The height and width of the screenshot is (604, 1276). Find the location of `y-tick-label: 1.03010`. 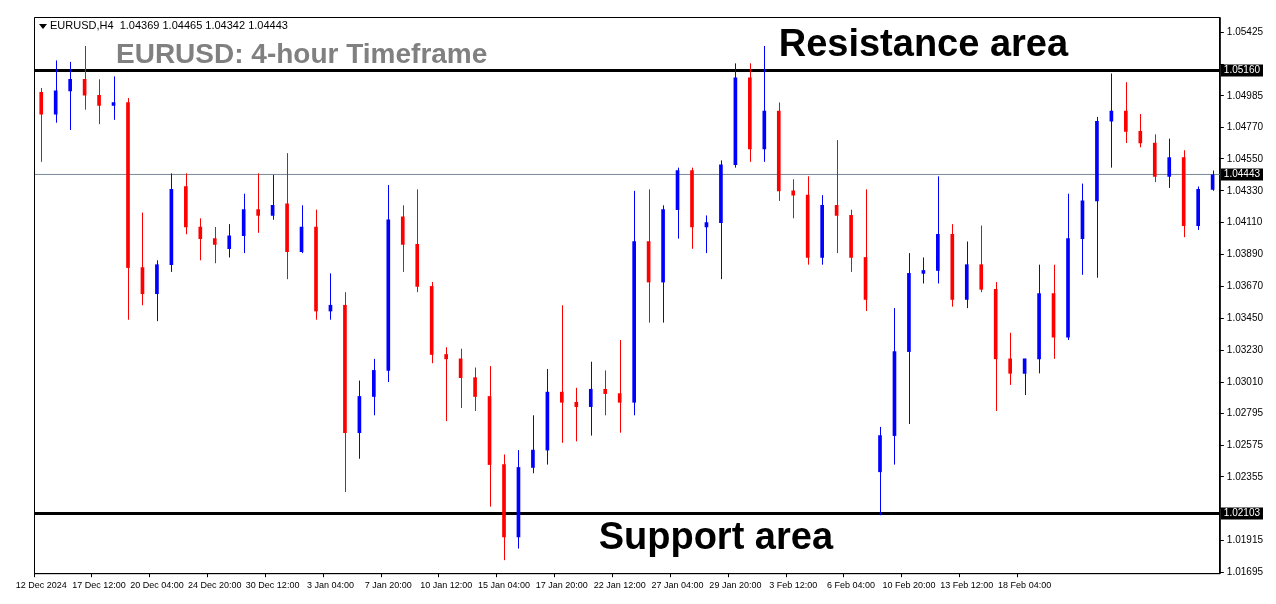

y-tick-label: 1.03010 is located at coordinates (1245, 381).